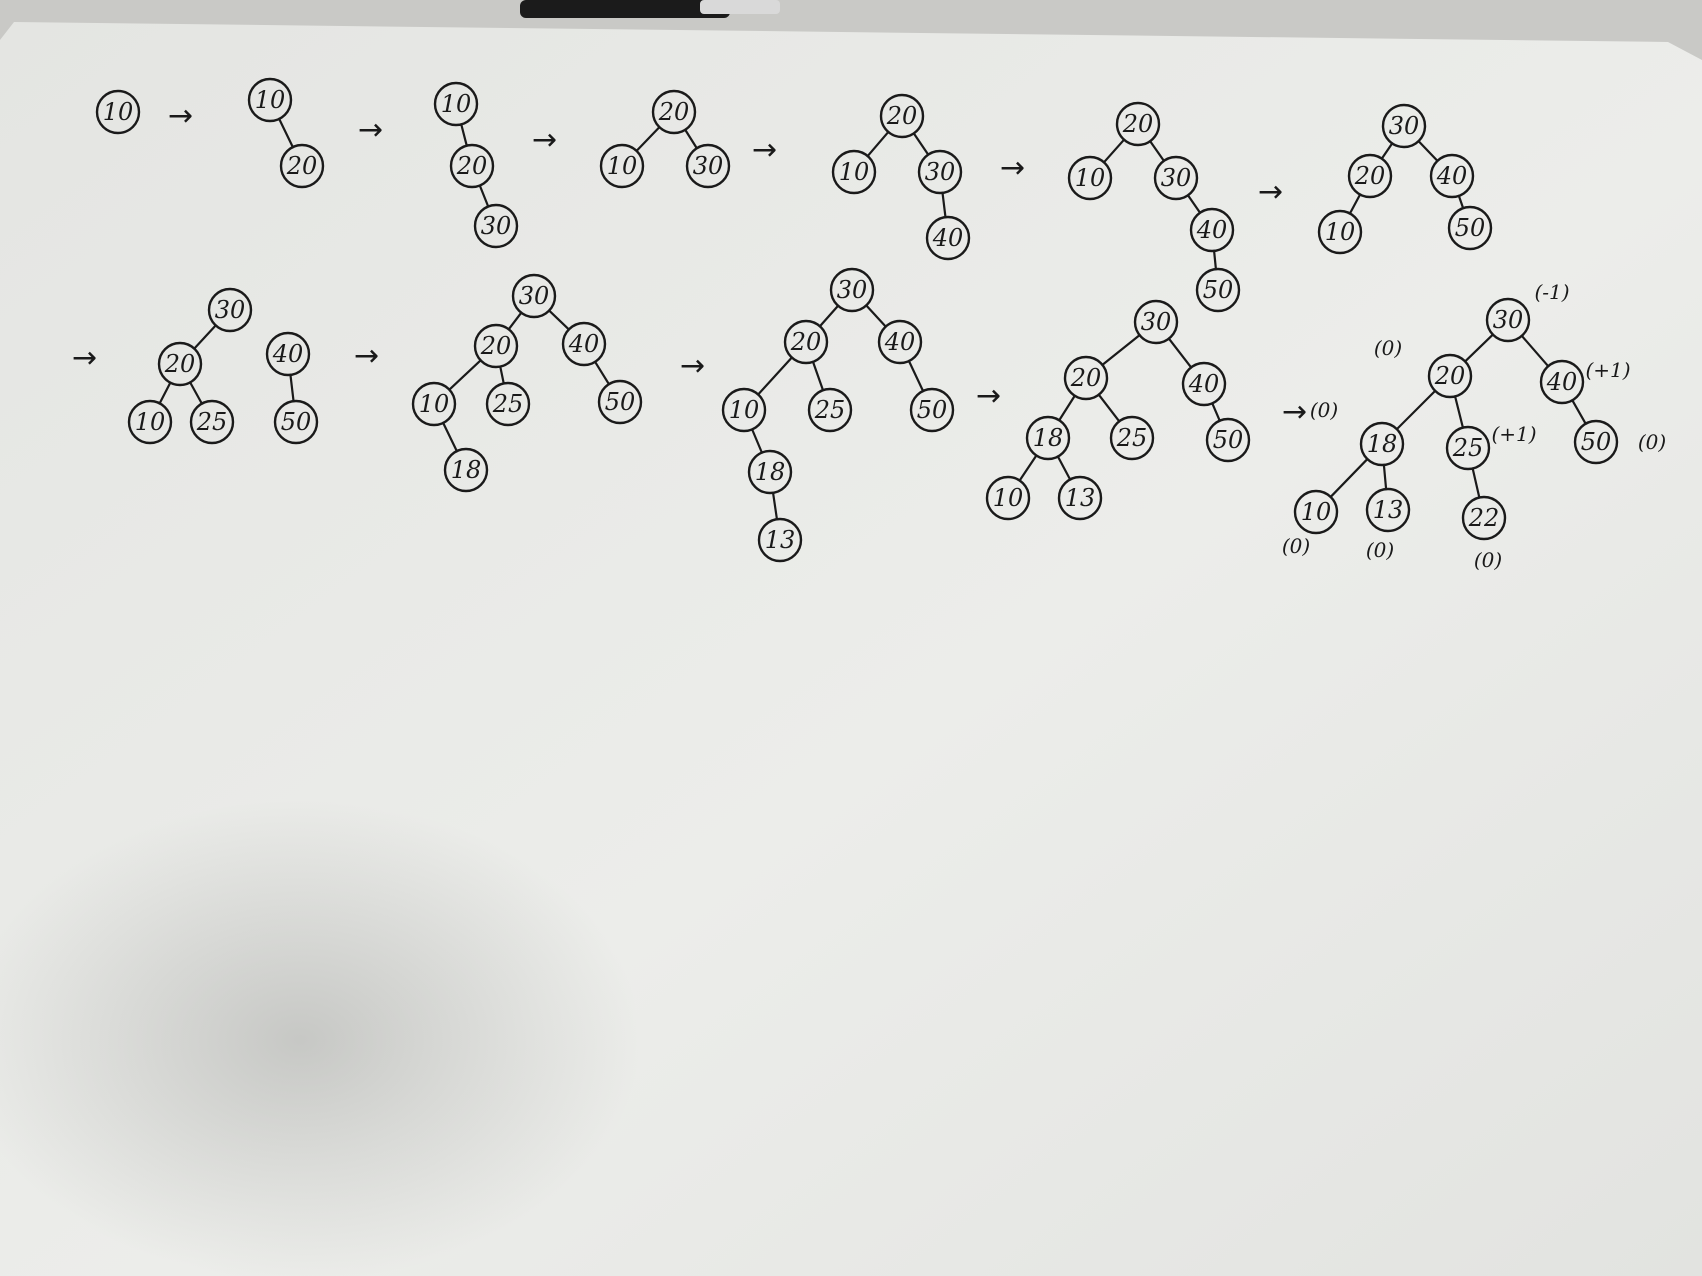 The image size is (1702, 1276). I want to click on tree-step-2: 10 20, so click(286, 133).